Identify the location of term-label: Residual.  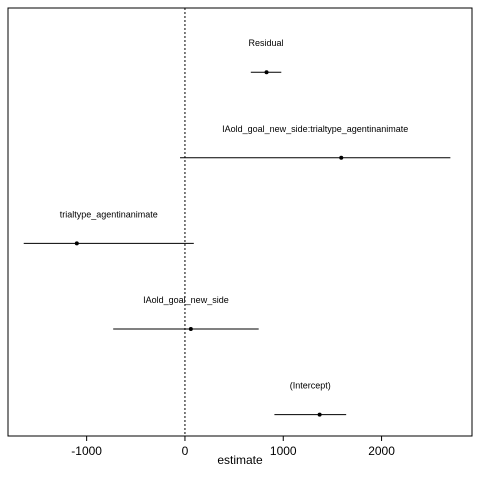
(266, 43).